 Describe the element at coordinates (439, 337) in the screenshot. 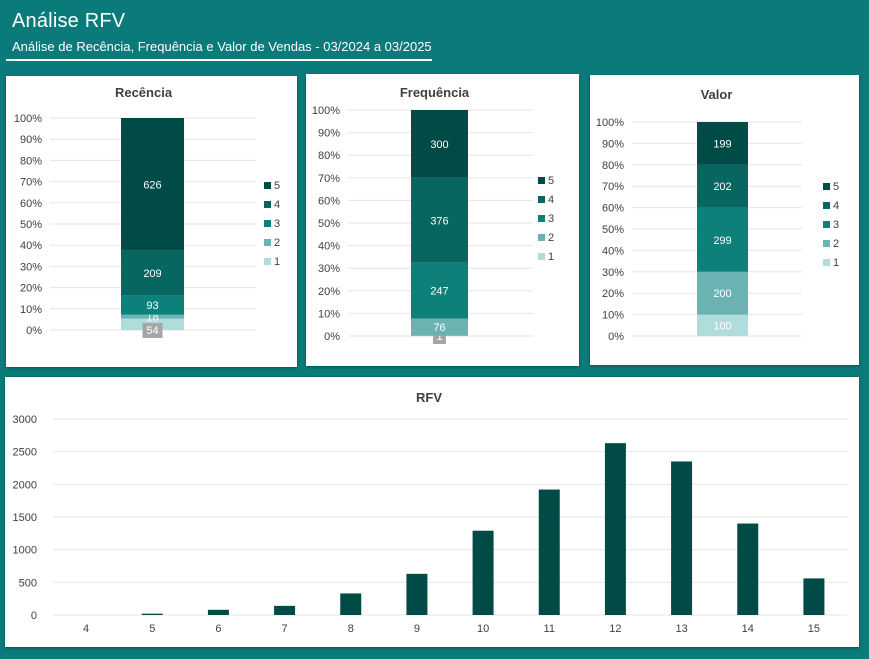

I see `data-label: 1` at that location.